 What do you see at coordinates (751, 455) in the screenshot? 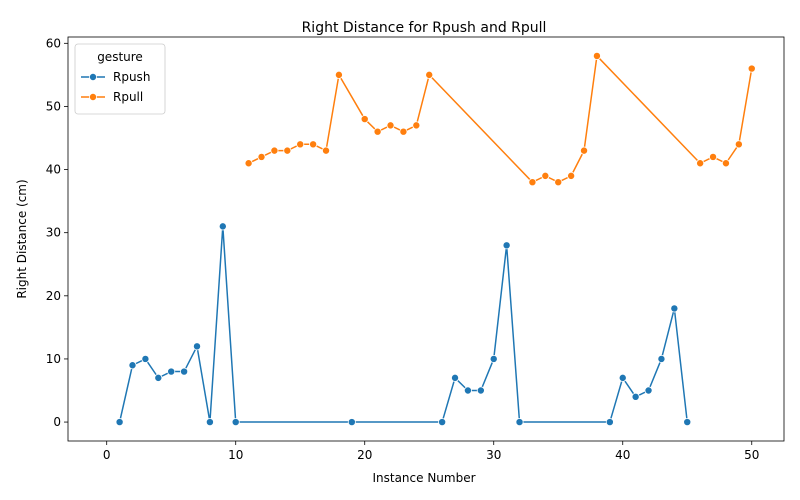
I see `x-tick-label: 50` at bounding box center [751, 455].